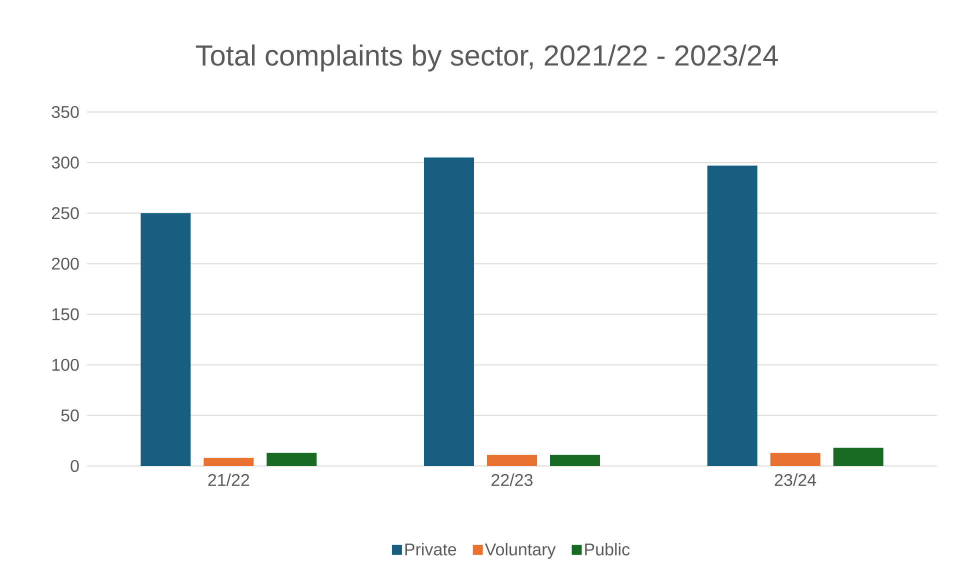  Describe the element at coordinates (65, 162) in the screenshot. I see `y-tick-label: 300` at that location.